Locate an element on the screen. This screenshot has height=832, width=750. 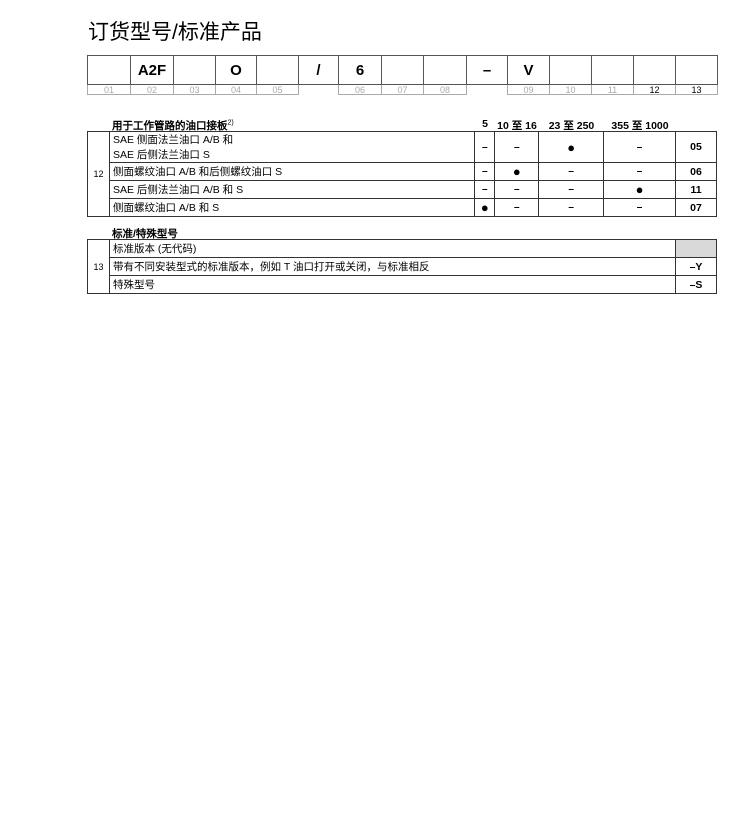
table-row: 12 SAE 侧面法兰油口 A/B 和 SAE 后侧法兰油口 S – – ● –05 is located at coordinates (402, 174).